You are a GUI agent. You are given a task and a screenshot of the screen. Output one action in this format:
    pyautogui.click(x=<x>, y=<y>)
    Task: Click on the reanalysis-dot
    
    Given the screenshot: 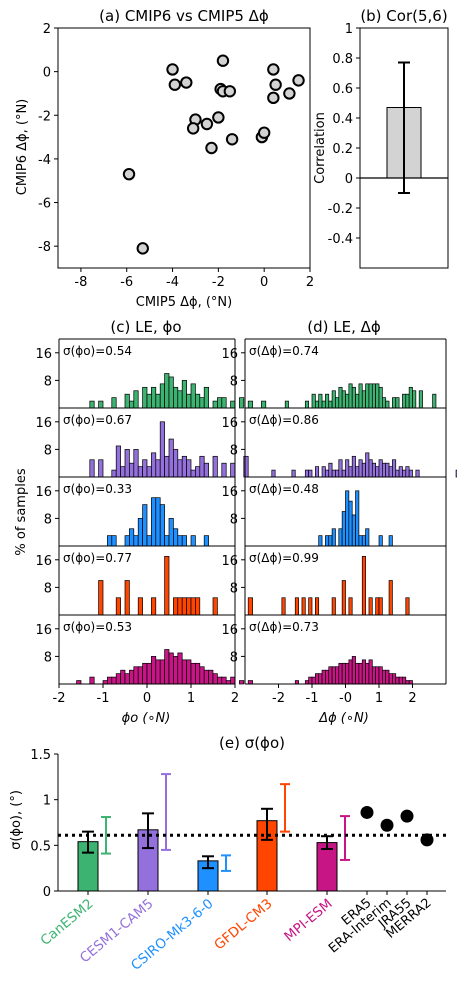 What is the action you would take?
    pyautogui.click(x=387, y=825)
    